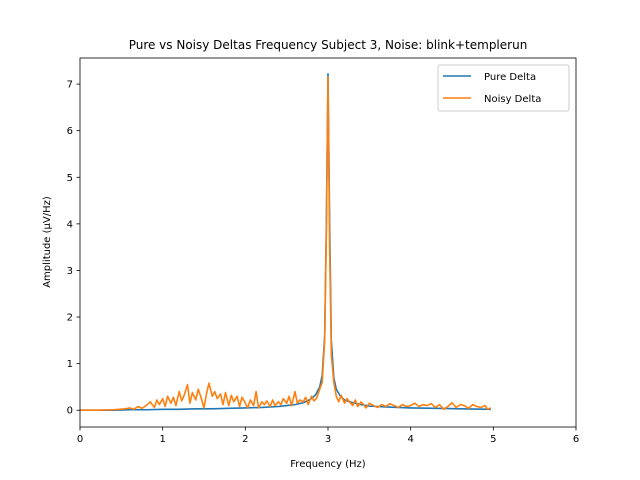 The height and width of the screenshot is (480, 640). Describe the element at coordinates (576, 439) in the screenshot. I see `x-tick-label: 6` at that location.